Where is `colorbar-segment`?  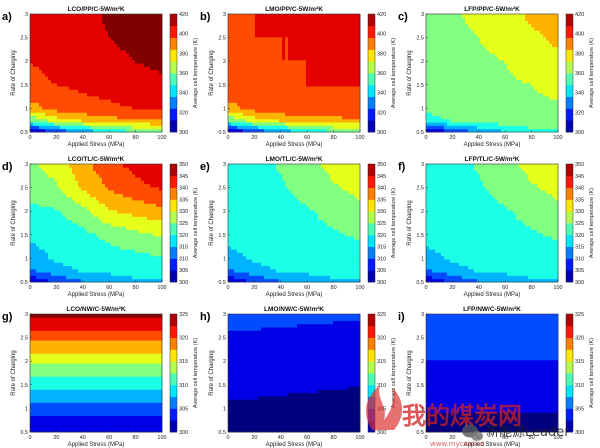
colorbar-segment is located at coordinates (173, 116).